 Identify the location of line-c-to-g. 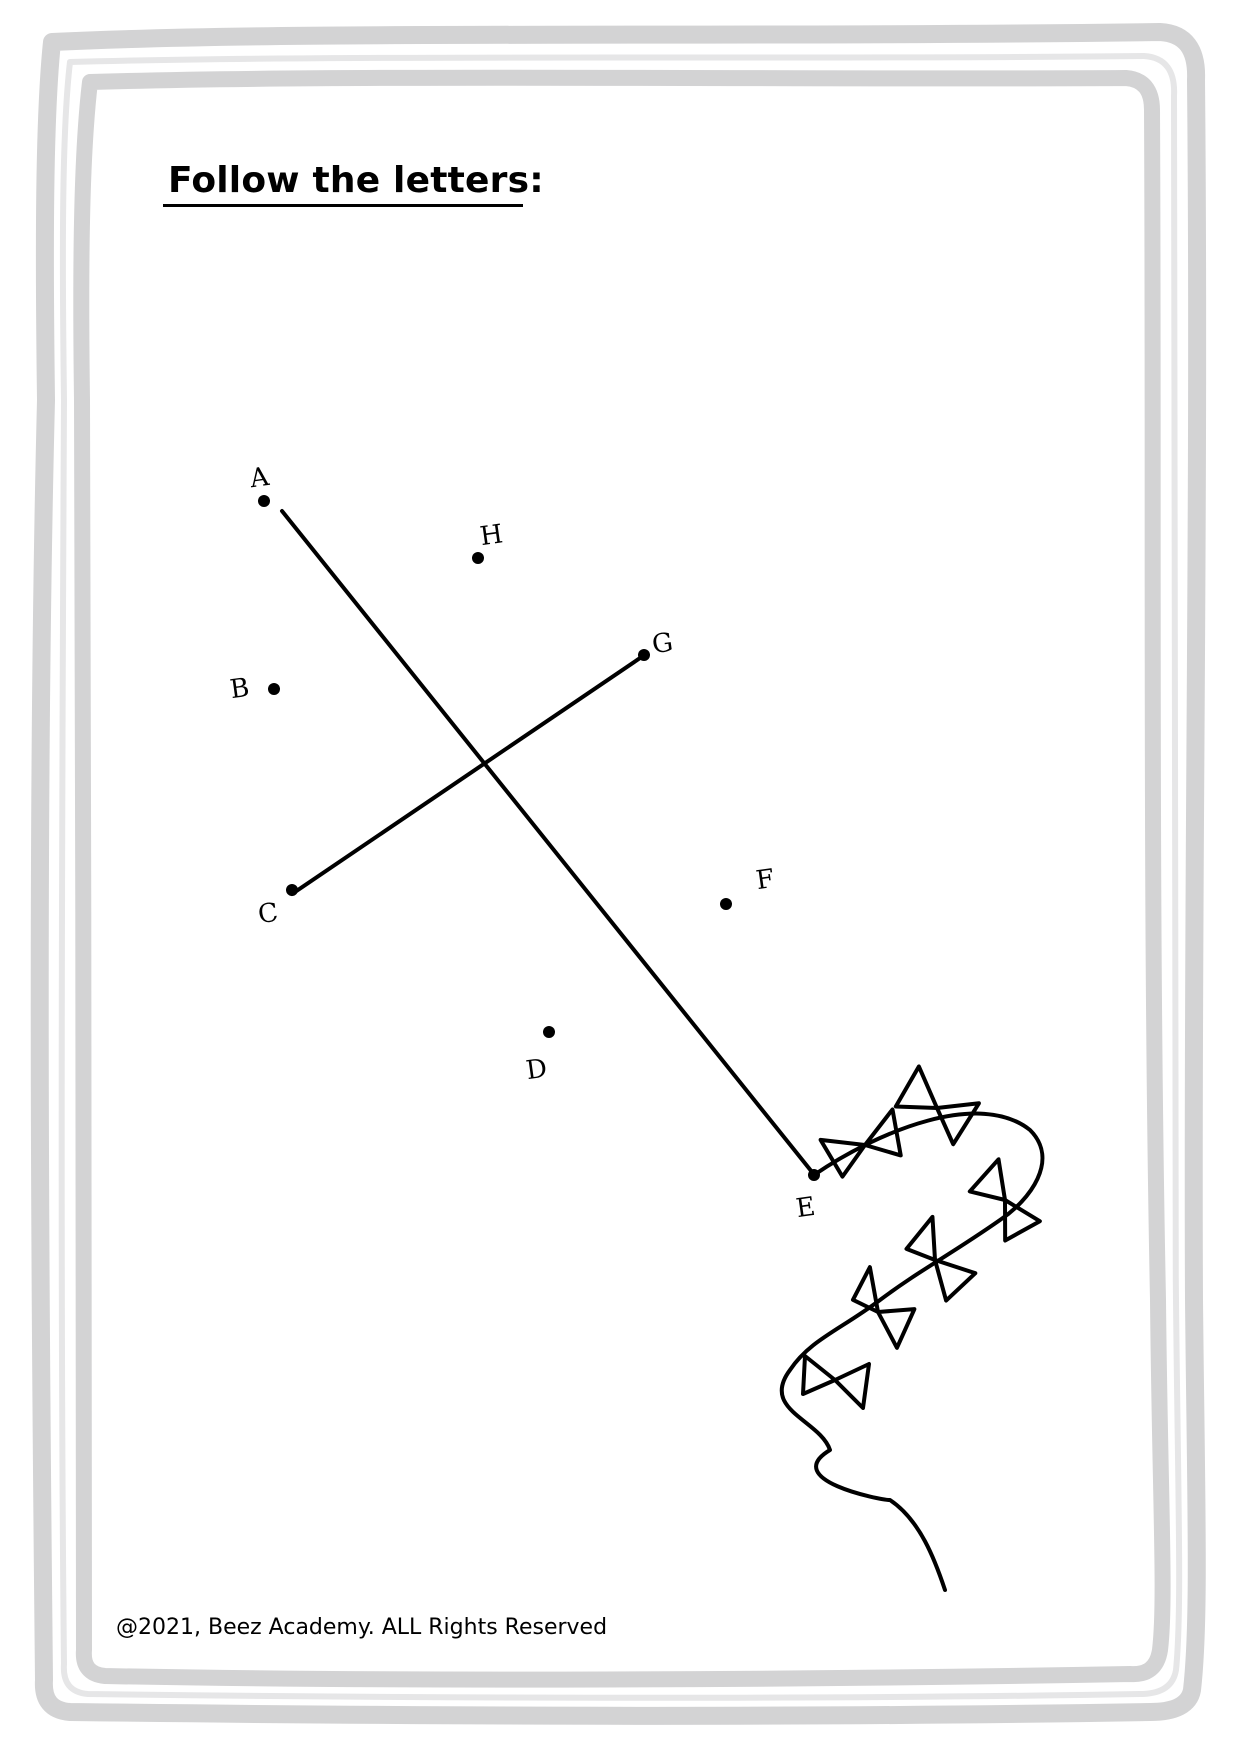
(469, 774).